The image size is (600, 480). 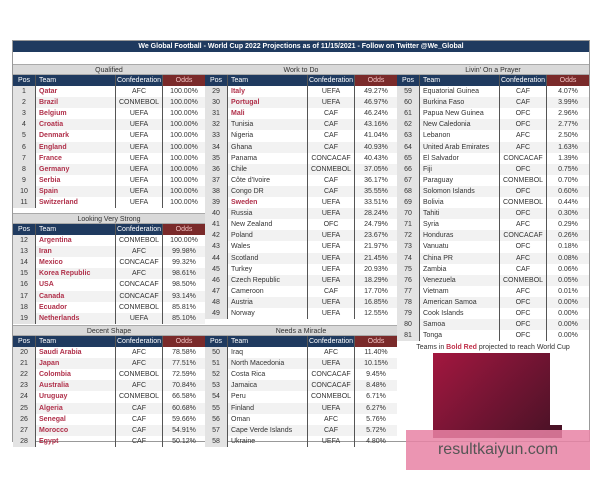 I want to click on pos-cell: 3, so click(x=24, y=114).